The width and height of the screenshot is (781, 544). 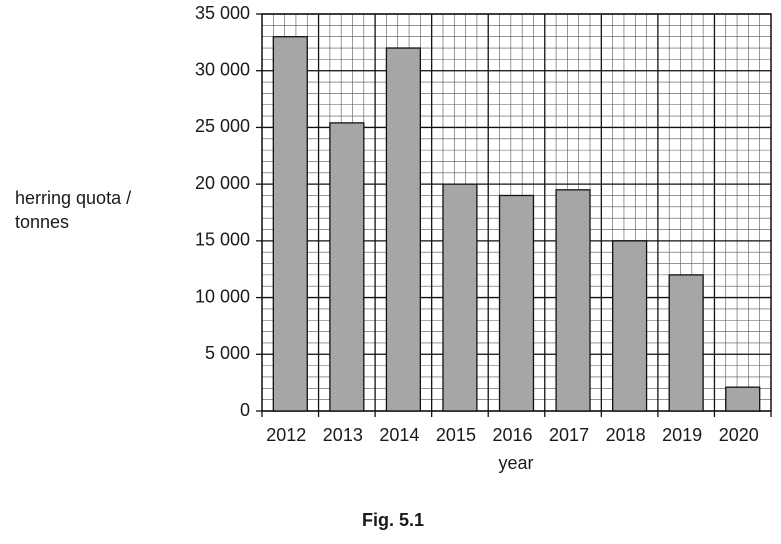 I want to click on y-tick-label: 15 000, so click(x=222, y=240).